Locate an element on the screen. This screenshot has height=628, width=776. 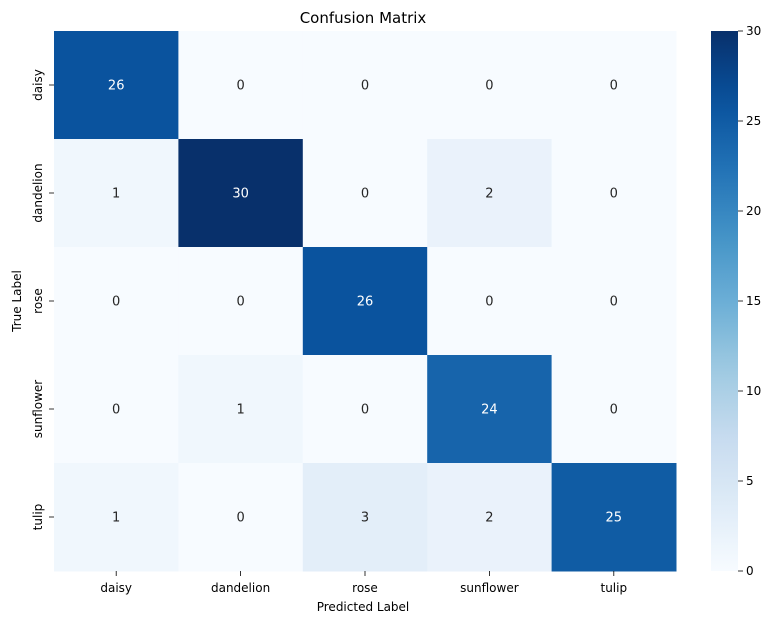
cell-value-label: 25 is located at coordinates (614, 518).